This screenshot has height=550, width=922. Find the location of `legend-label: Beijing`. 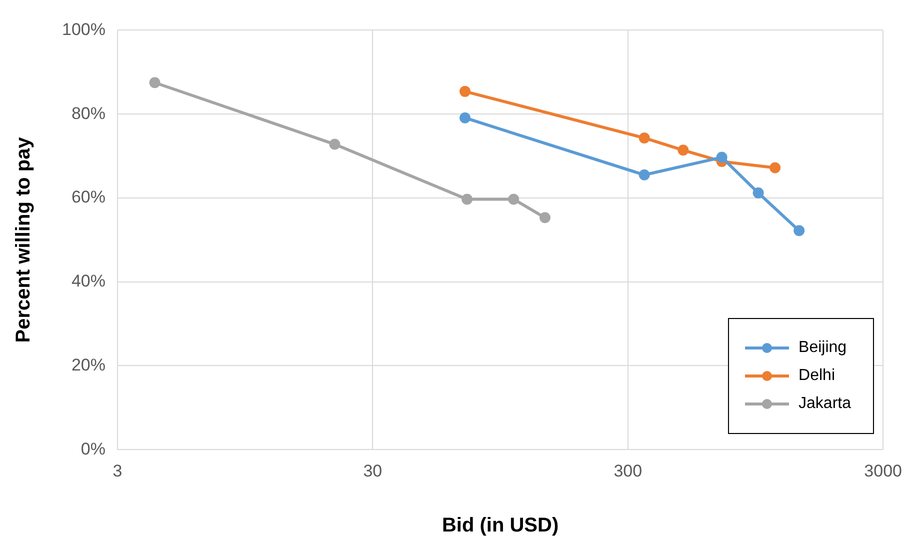

legend-label: Beijing is located at coordinates (822, 348).